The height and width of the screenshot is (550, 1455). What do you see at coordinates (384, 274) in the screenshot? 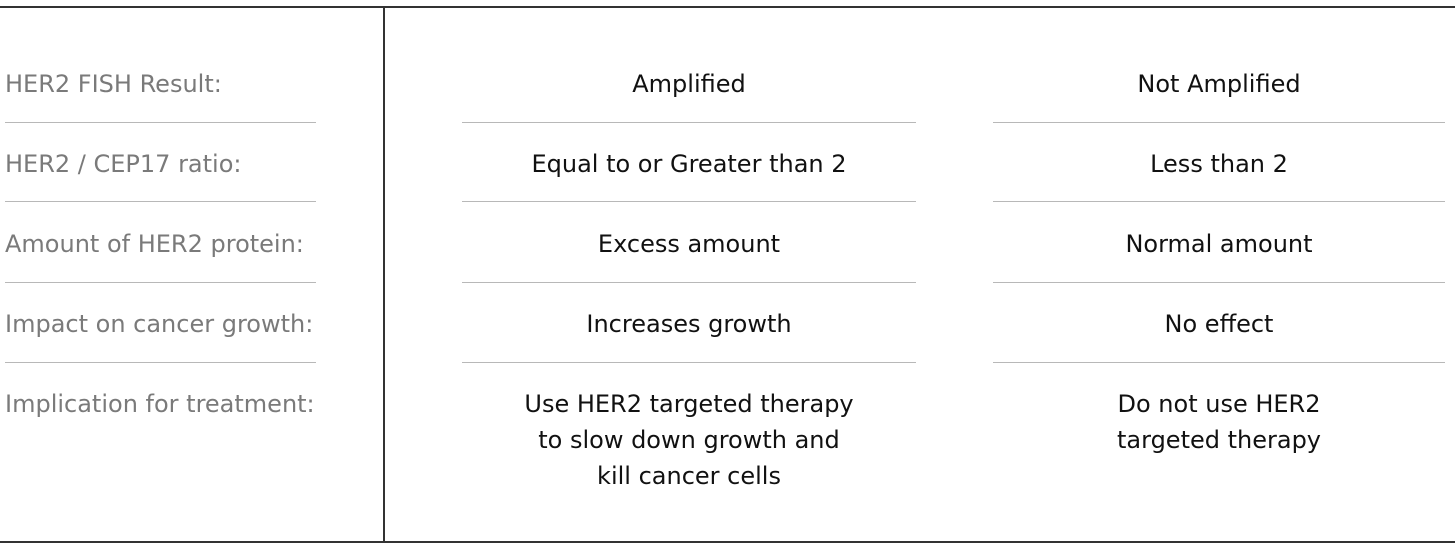
I see `column-divider` at bounding box center [384, 274].